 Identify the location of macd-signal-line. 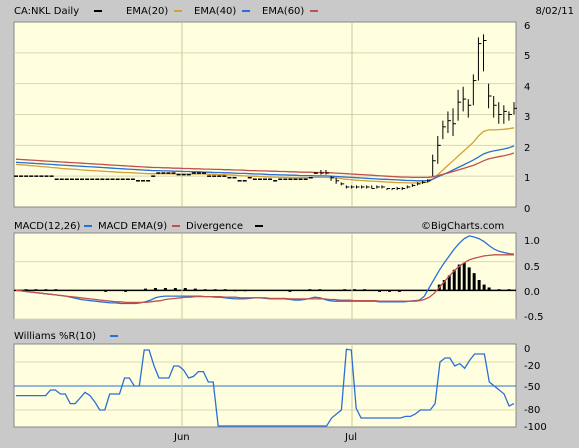
(264, 279).